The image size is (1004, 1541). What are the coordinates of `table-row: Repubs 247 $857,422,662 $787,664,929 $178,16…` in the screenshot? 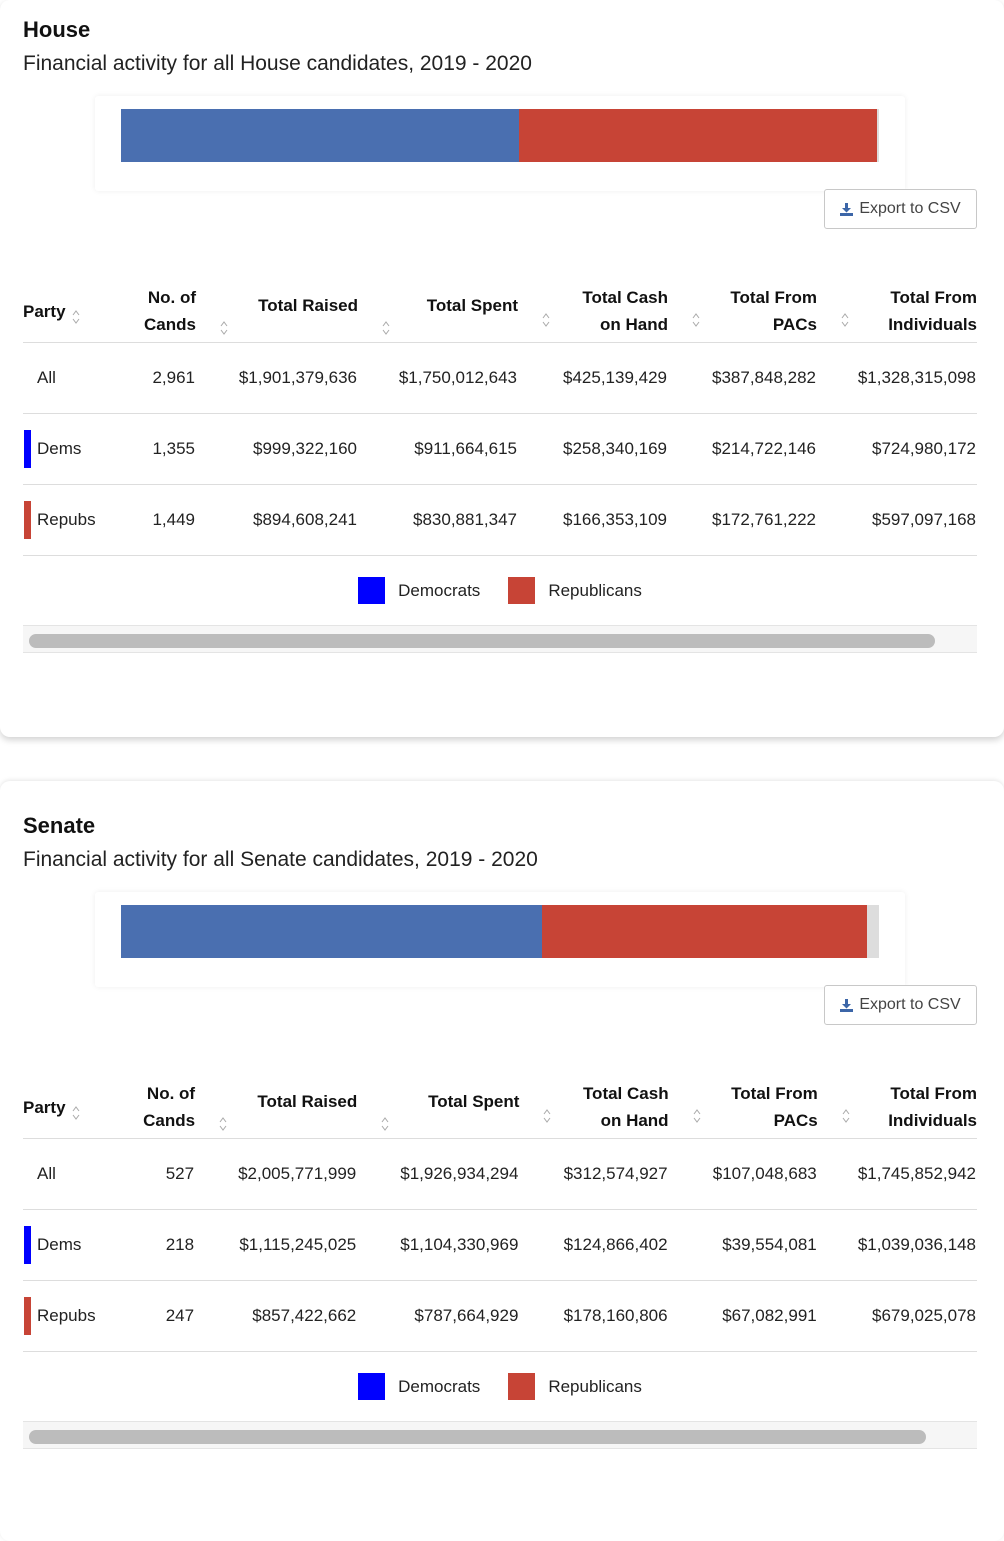 It's located at (500, 1316).